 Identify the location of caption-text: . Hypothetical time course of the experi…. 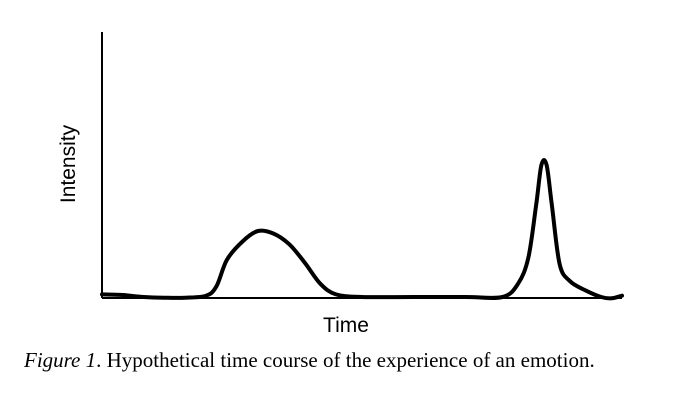
(345, 360).